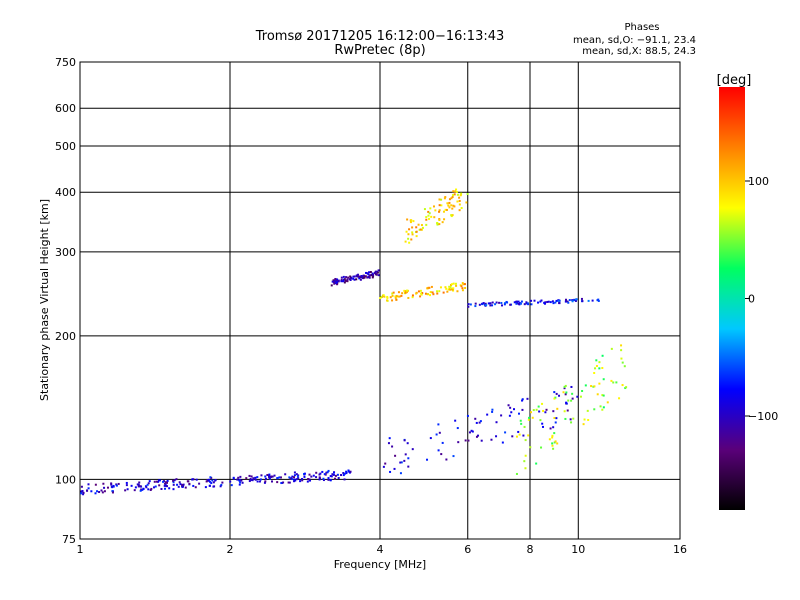 This screenshot has width=800, height=600. I want to click on colorbar-gradient, so click(732, 298).